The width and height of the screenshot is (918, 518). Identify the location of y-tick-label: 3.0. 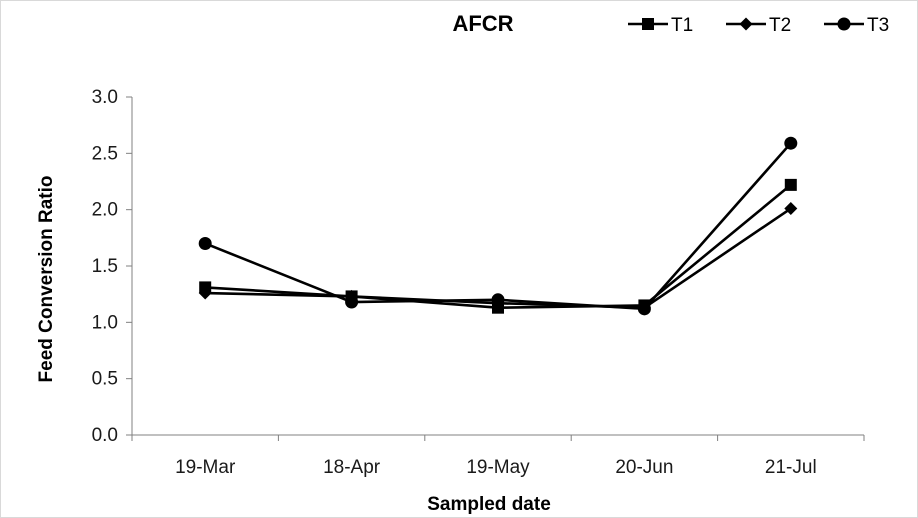
(105, 97).